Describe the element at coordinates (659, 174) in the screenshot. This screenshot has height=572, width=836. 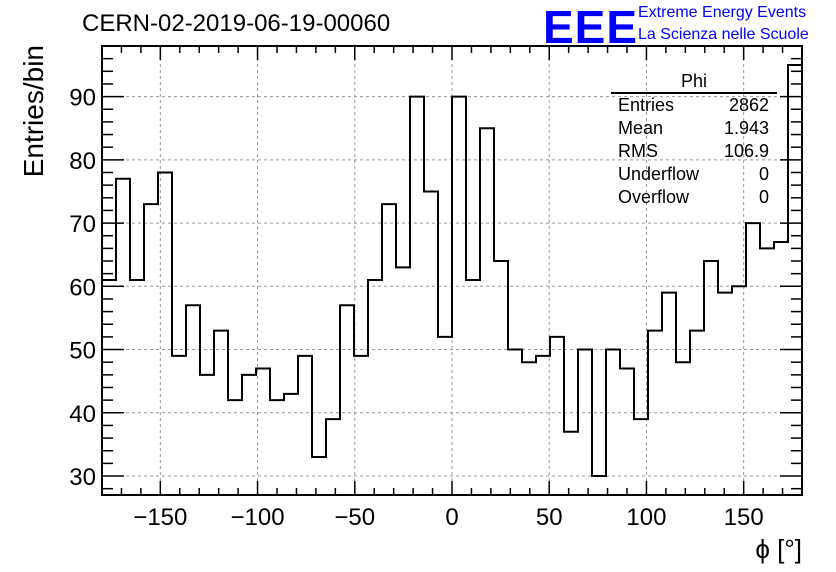
I see `stats-label: Underflow` at that location.